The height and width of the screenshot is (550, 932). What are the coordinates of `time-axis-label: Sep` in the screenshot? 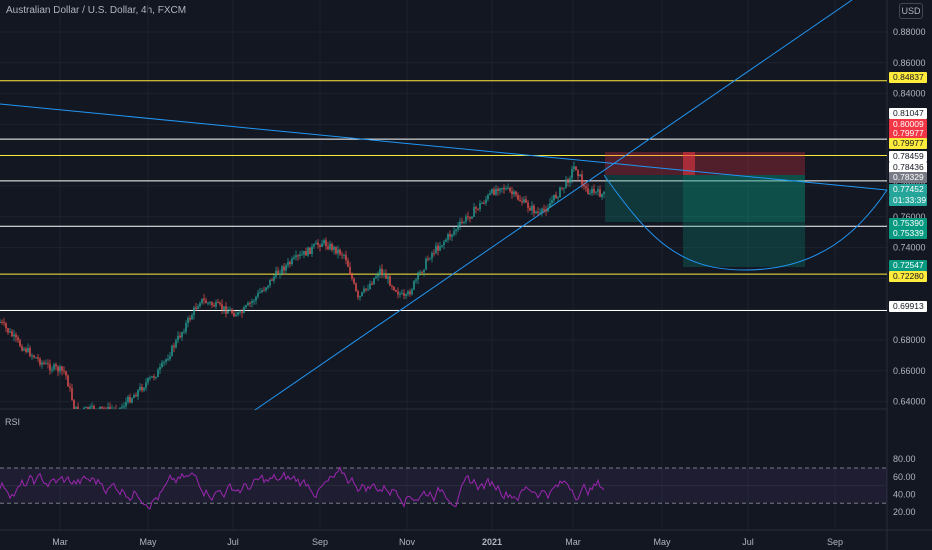 It's located at (835, 542).